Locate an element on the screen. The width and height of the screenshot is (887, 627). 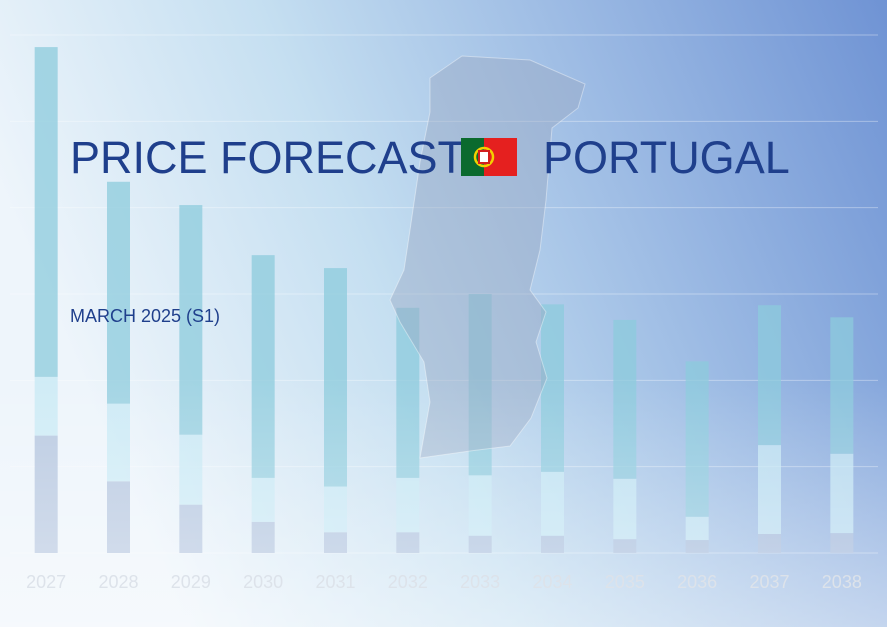
subtitle: MARCH 2025 (S1) is located at coordinates (145, 316).